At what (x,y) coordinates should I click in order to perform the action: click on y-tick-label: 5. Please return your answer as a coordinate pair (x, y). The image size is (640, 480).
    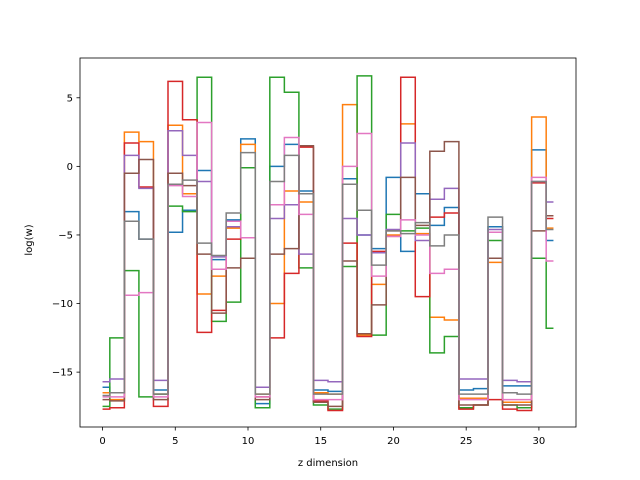
    Looking at the image, I should click on (70, 98).